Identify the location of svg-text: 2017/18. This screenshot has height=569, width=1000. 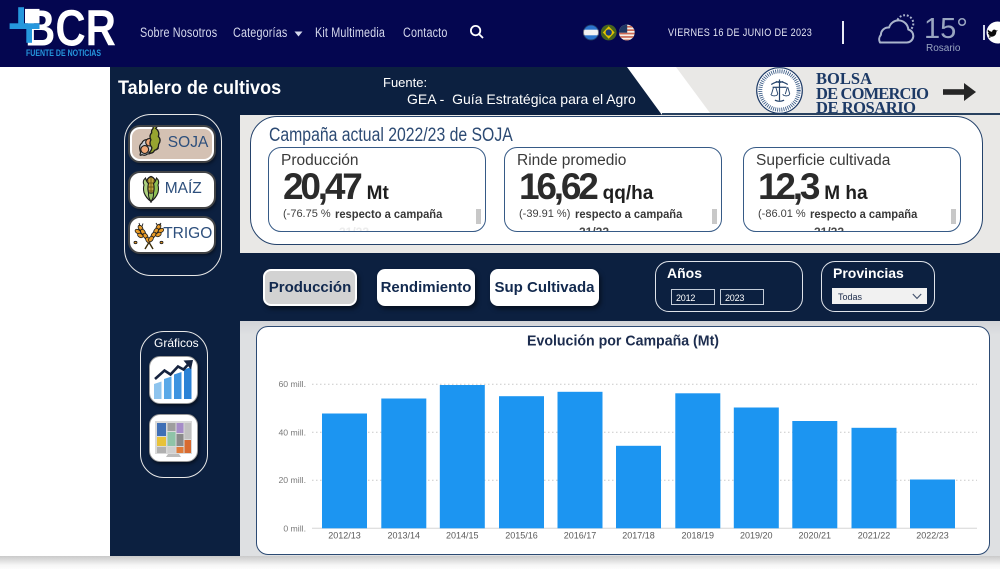
(638, 536).